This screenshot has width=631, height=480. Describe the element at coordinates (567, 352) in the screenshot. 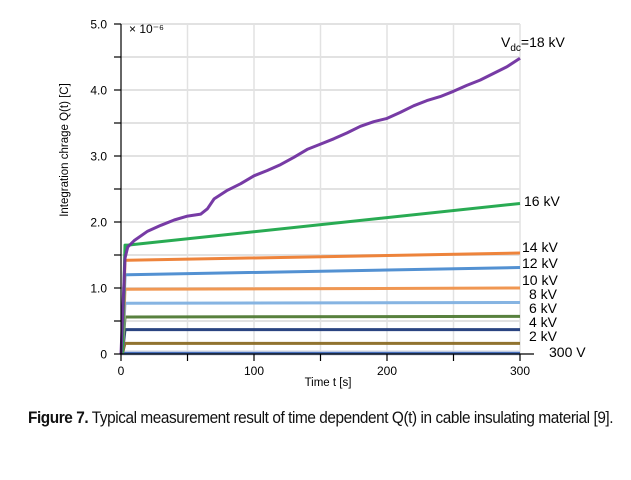

I see `series-label-300-v: 300 V` at that location.